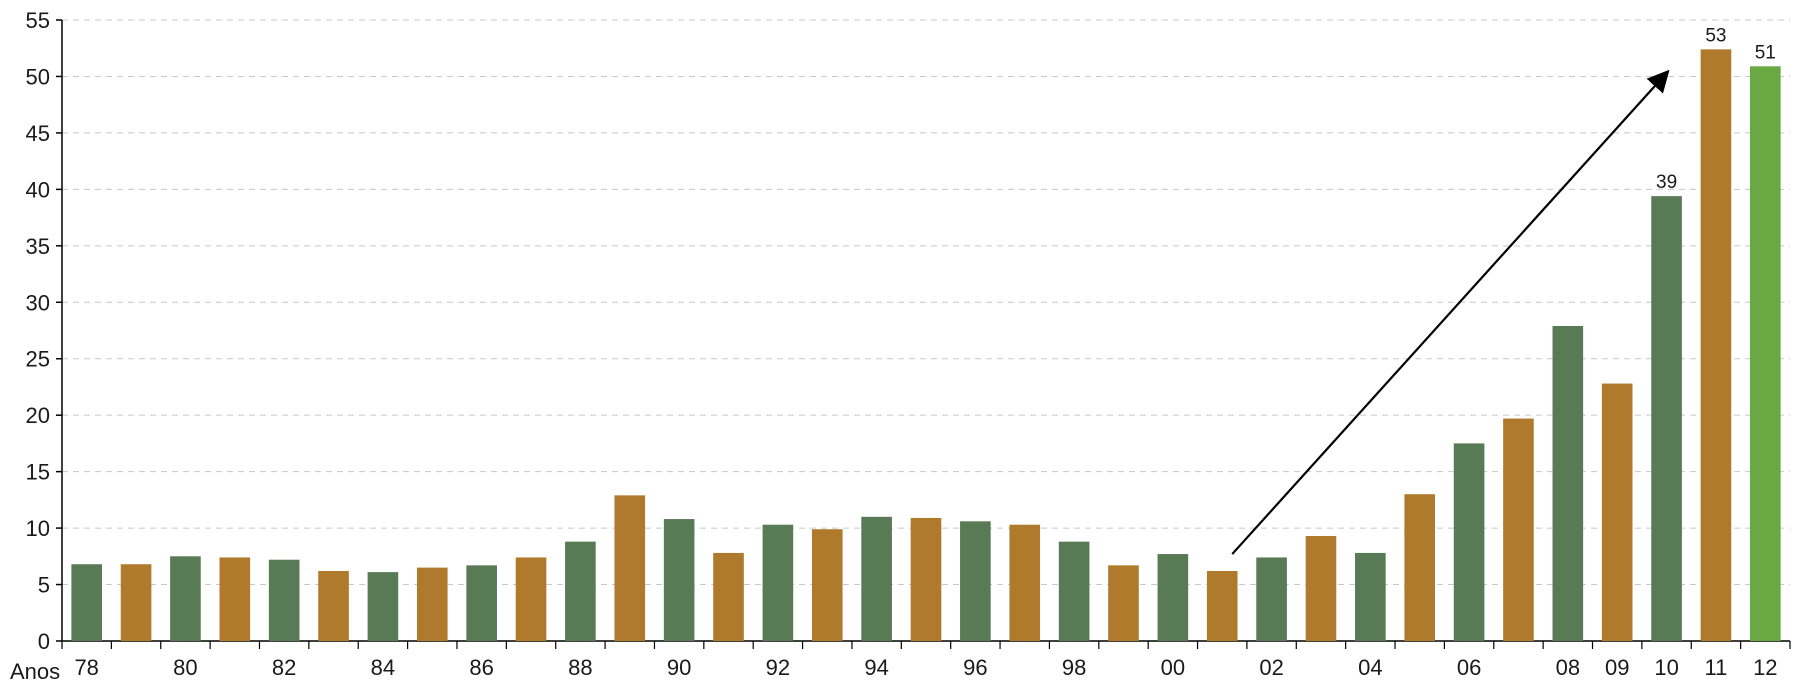  Describe the element at coordinates (38, 415) in the screenshot. I see `y-tick-label: 20` at that location.